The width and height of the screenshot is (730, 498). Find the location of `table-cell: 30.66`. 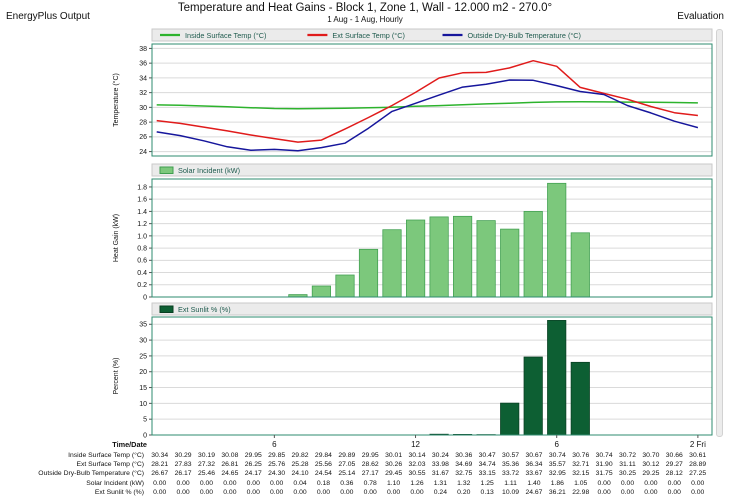

table-cell: 30.66 is located at coordinates (674, 455).